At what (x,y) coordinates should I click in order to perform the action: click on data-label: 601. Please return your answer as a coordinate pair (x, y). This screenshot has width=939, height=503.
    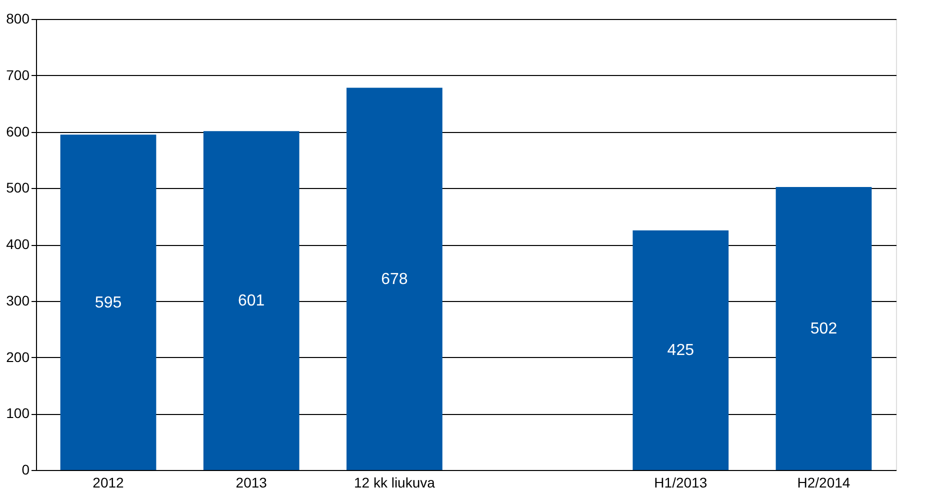
    Looking at the image, I should click on (251, 301).